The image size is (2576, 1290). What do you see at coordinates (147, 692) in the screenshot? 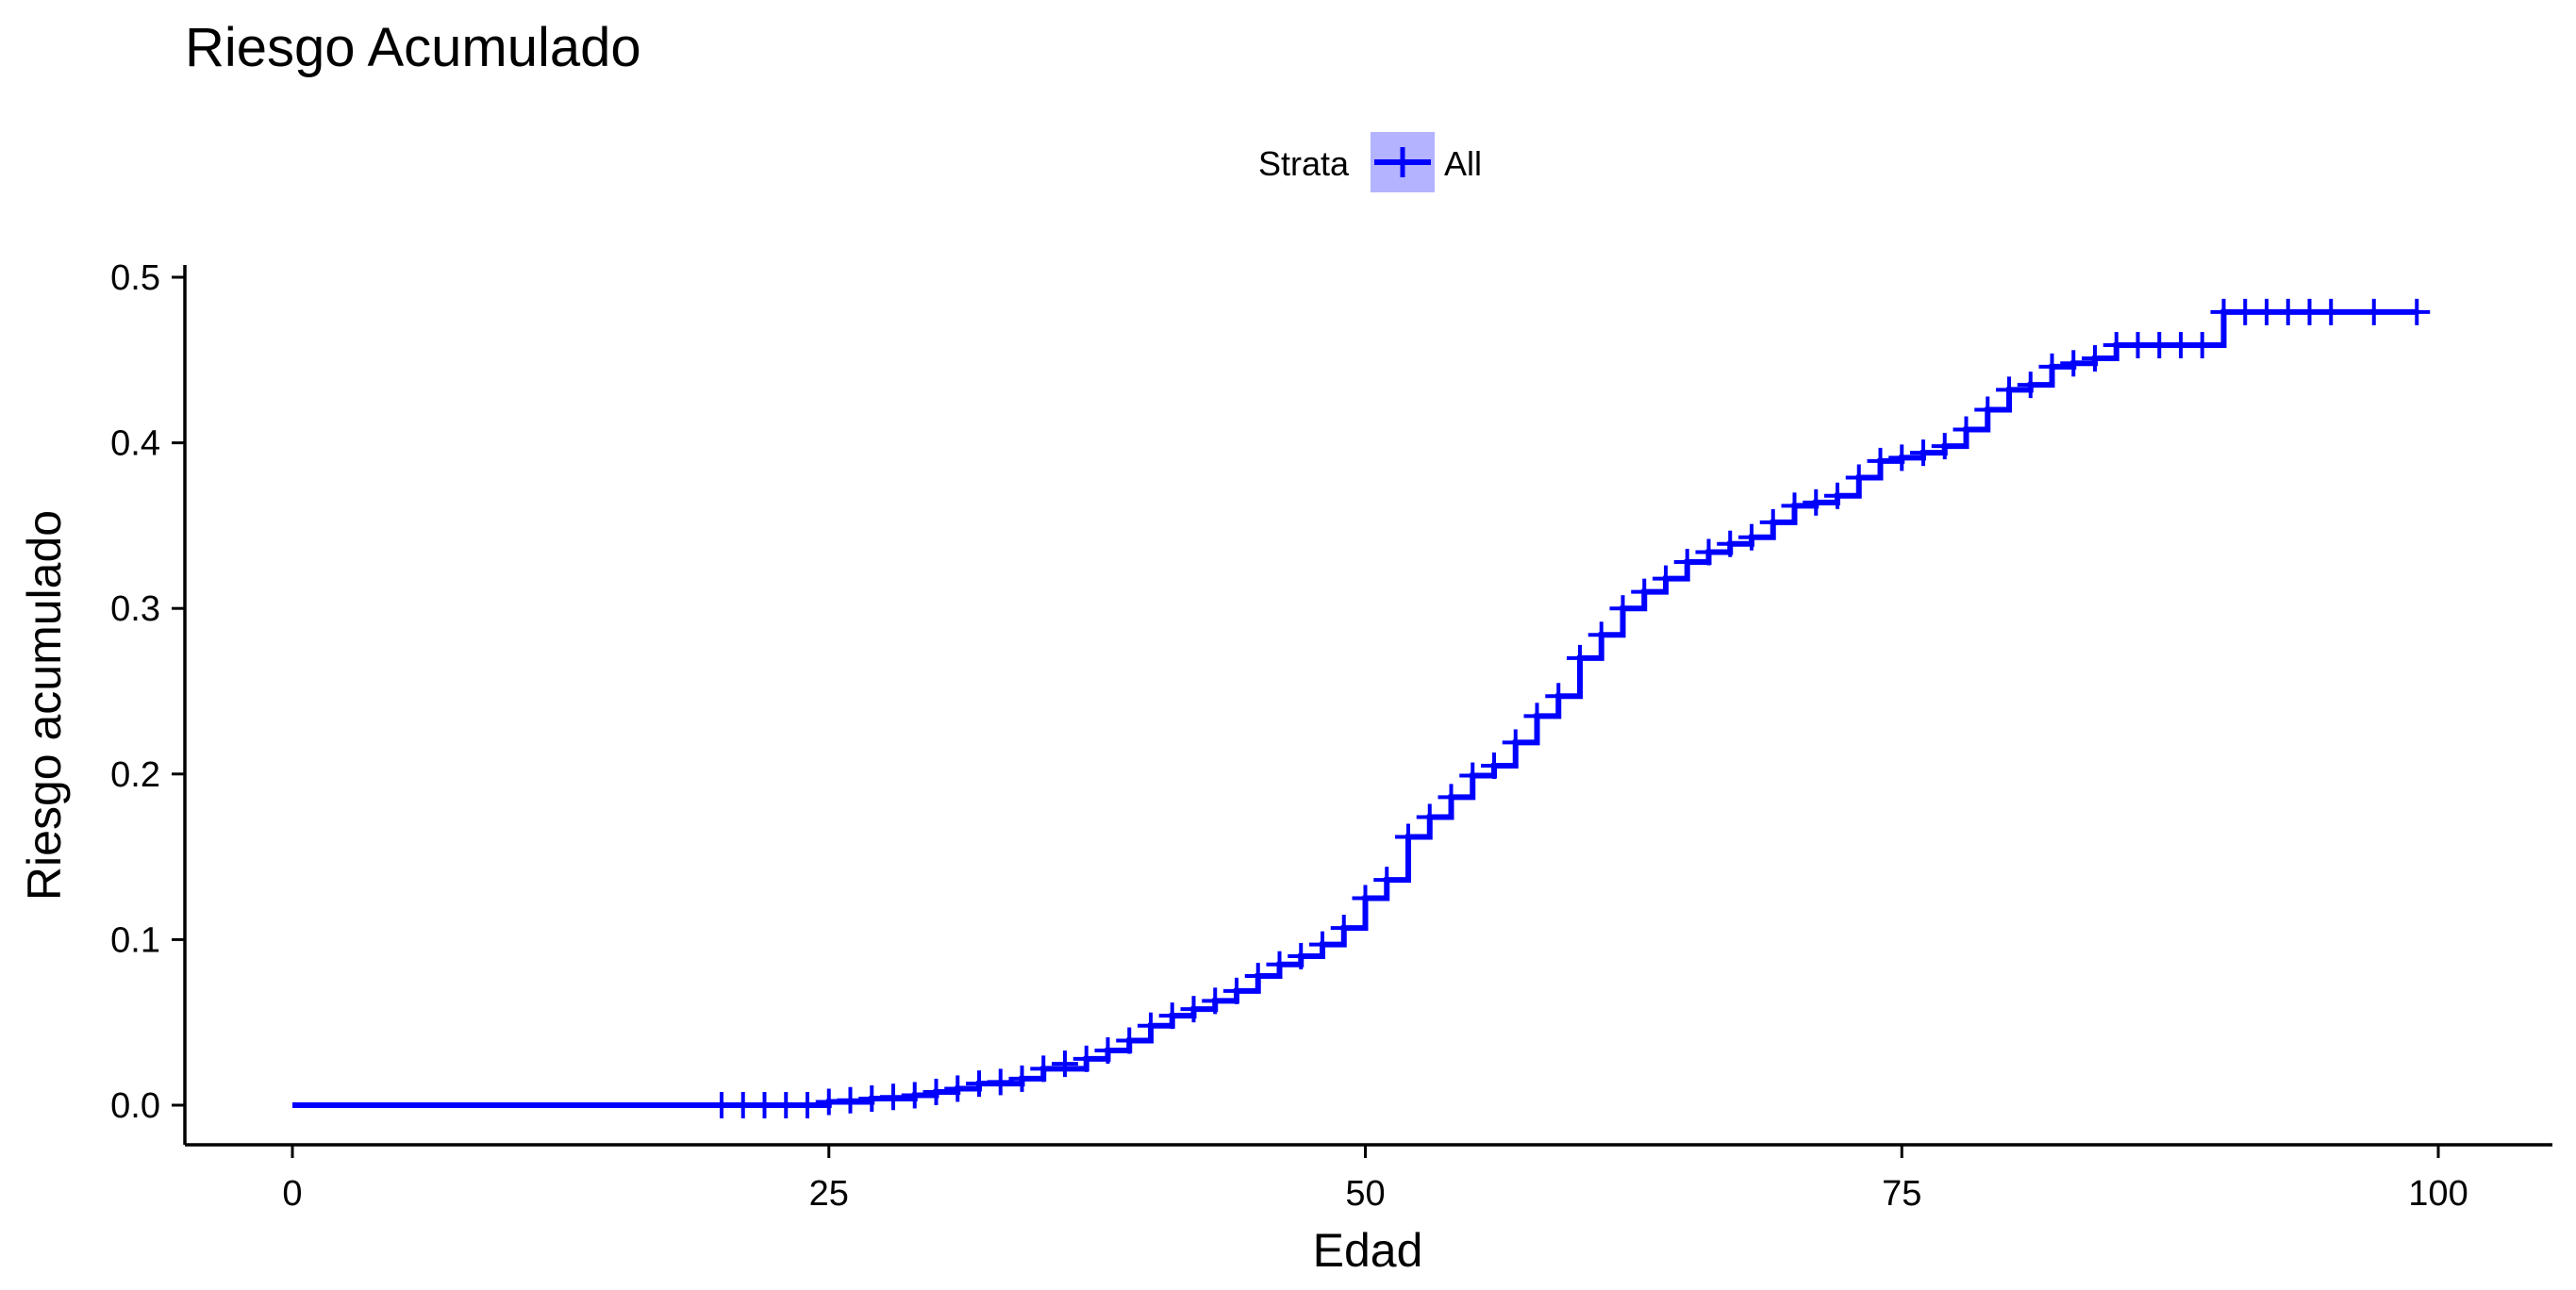
I see `y-ticks: 0.0 0.1 0.2 0.3 0.4 0.5` at bounding box center [147, 692].